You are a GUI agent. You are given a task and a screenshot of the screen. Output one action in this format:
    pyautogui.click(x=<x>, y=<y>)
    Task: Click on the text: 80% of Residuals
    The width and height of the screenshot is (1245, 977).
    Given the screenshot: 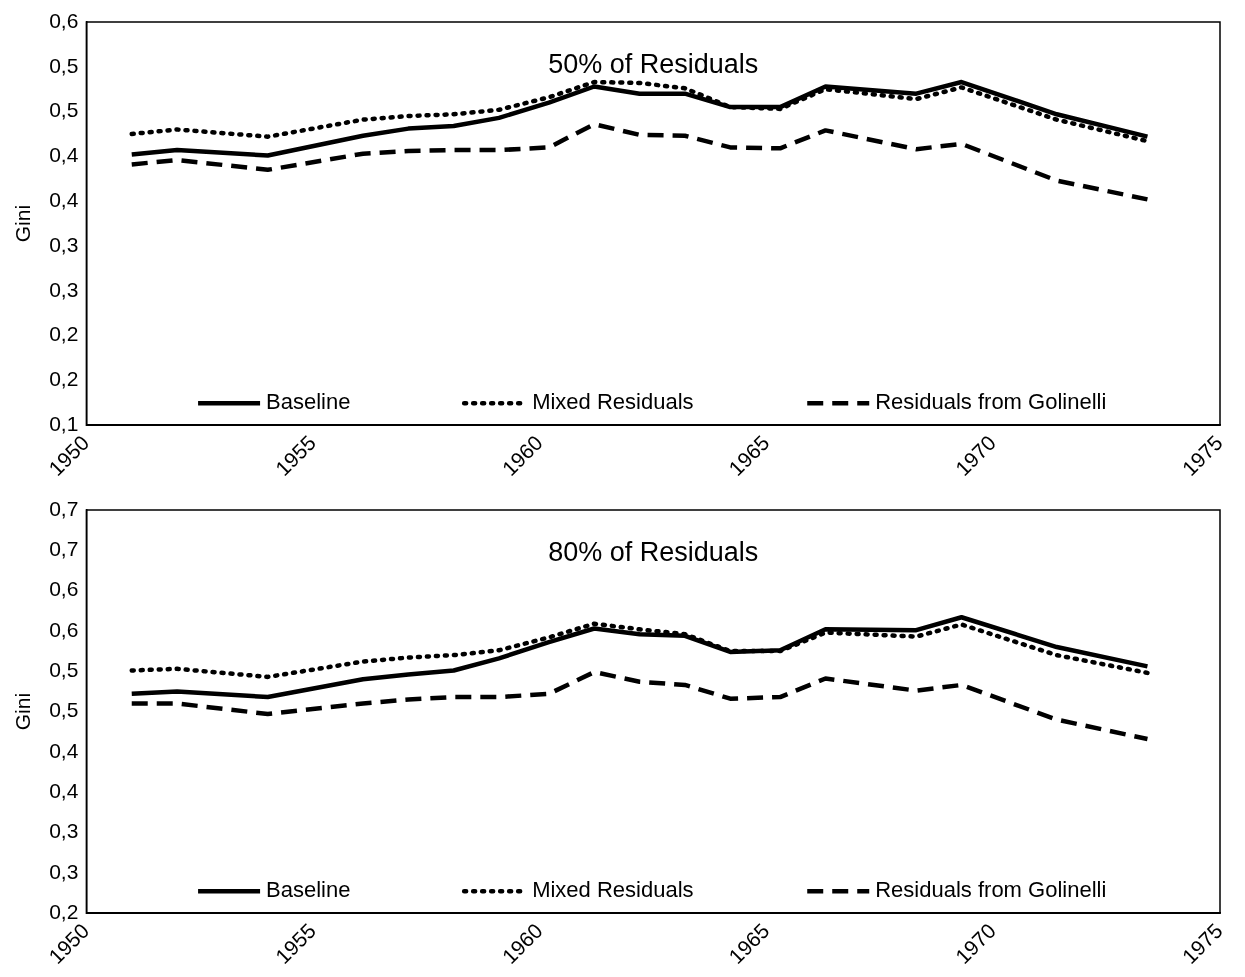 What is the action you would take?
    pyautogui.click(x=653, y=551)
    